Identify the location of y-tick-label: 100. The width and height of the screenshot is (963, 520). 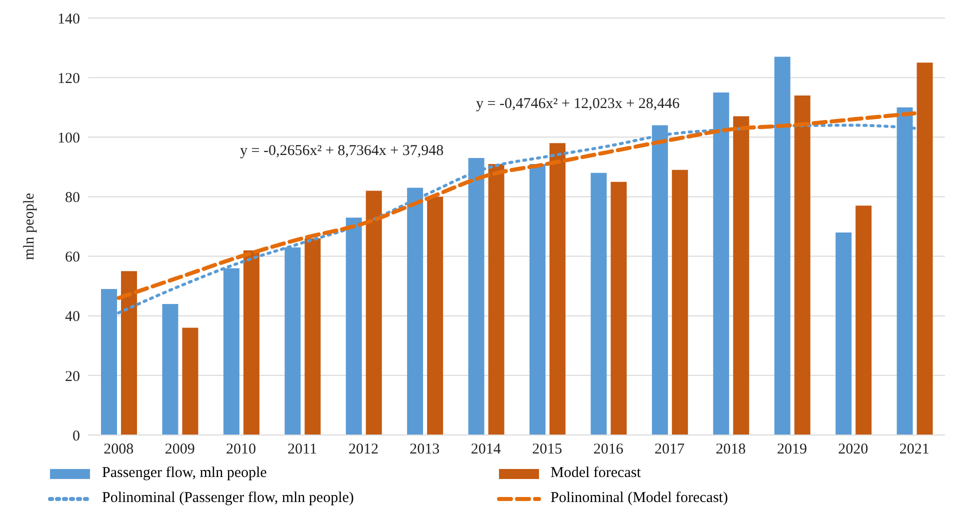
(69, 138).